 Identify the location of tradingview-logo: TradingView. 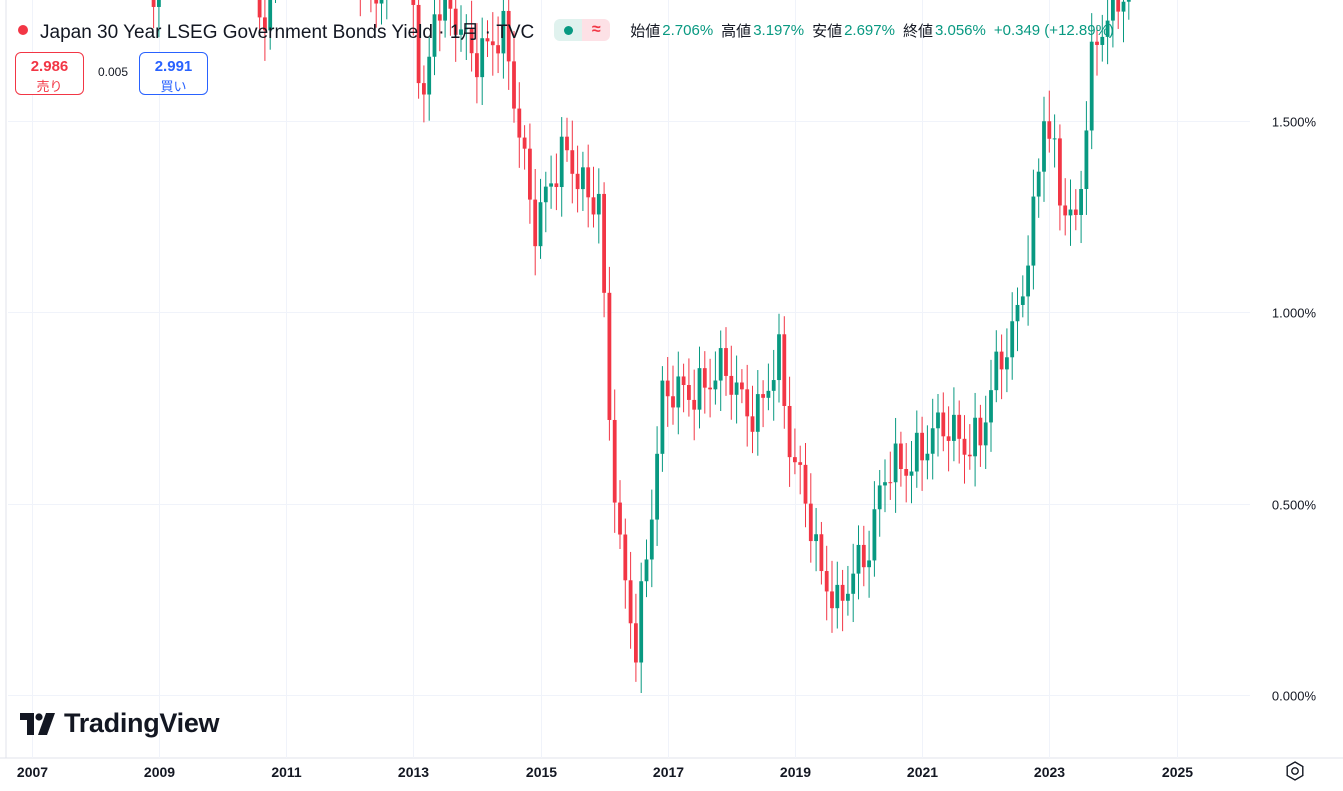
(120, 723).